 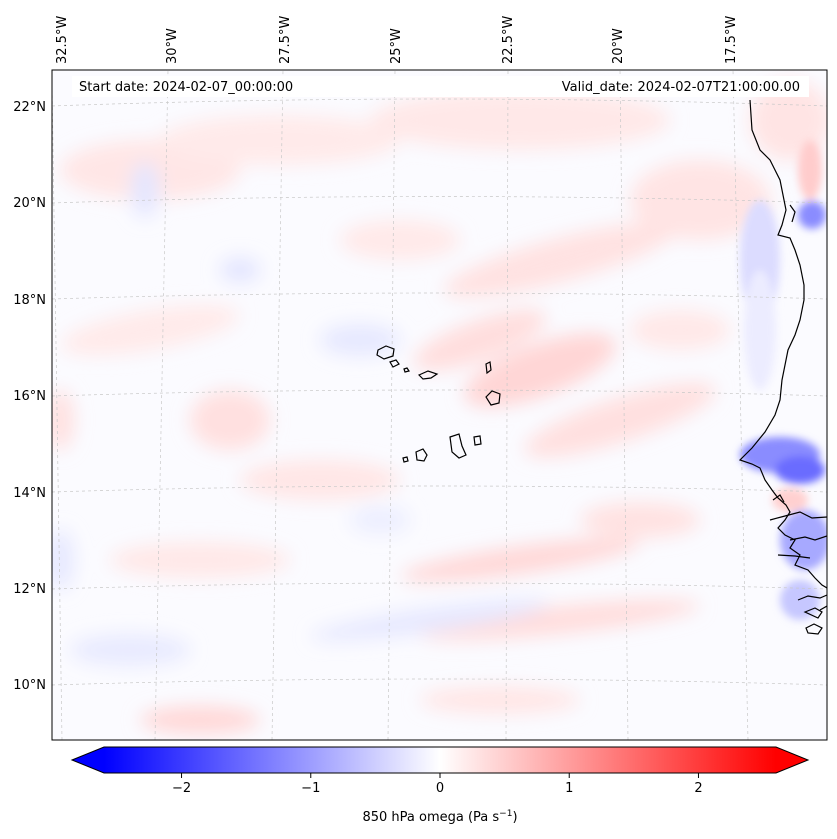 I want to click on lat-label: 20°N, so click(x=29, y=203).